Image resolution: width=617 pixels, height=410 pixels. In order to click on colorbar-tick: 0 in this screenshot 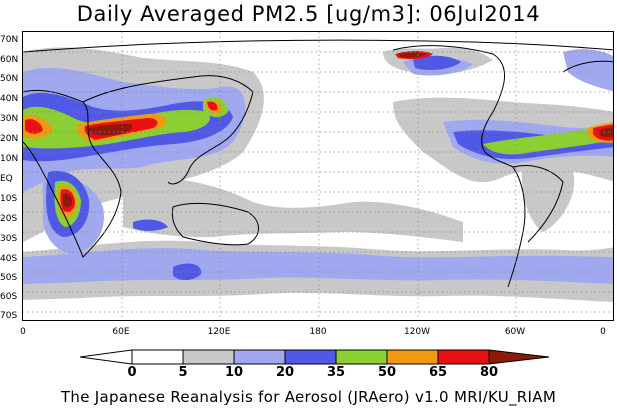, I will do `click(132, 372)`.